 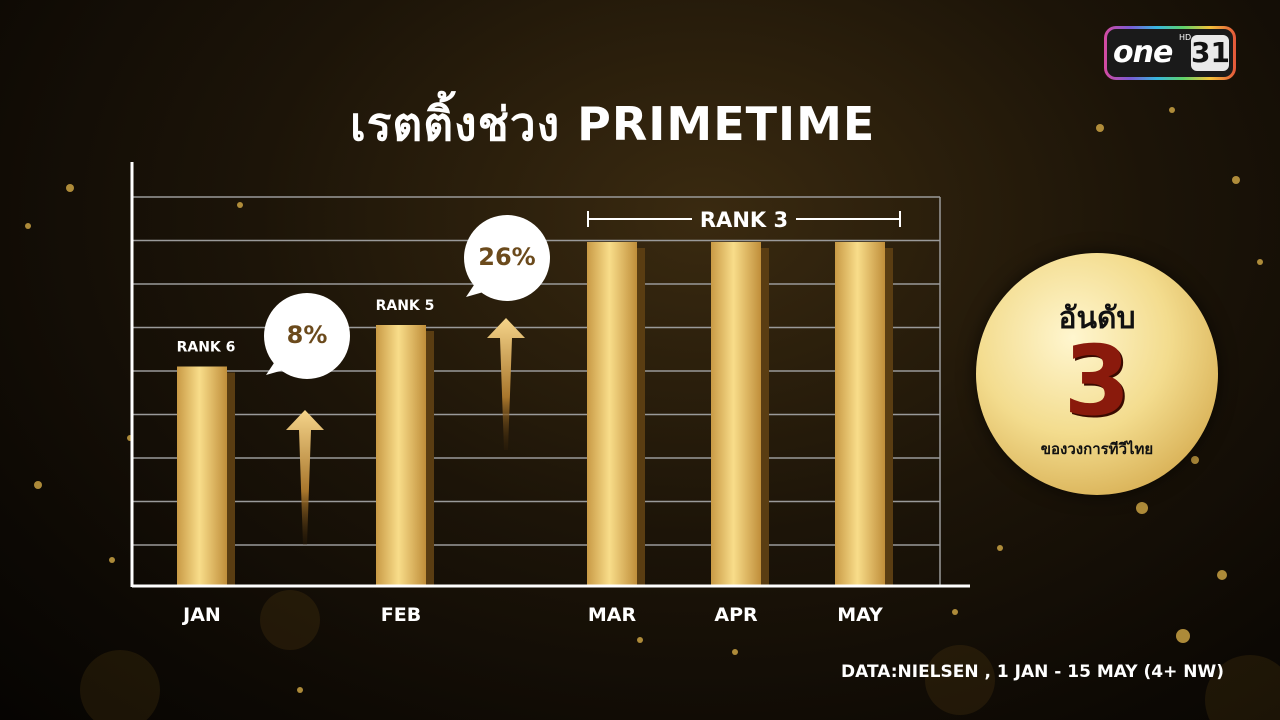 I want to click on x-tick-label: FEB, so click(x=401, y=615).